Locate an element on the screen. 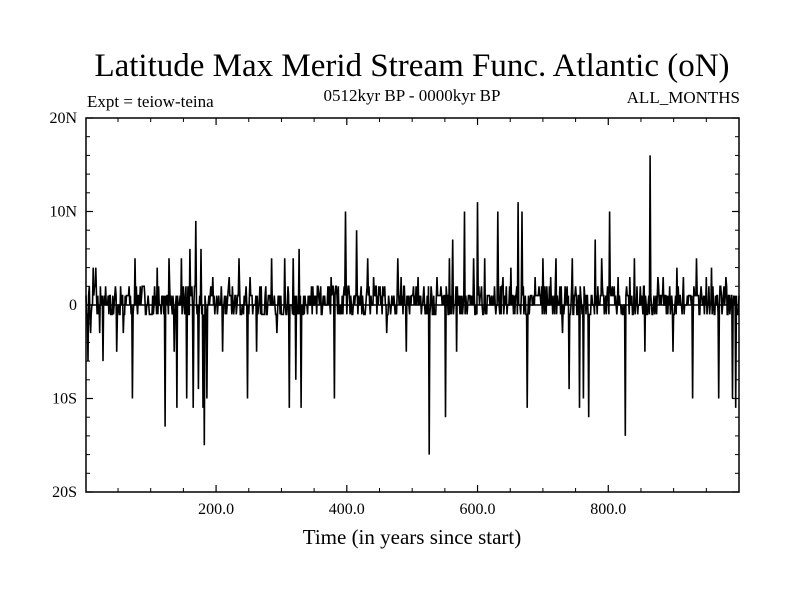  x-tick-label: 200.0 is located at coordinates (216, 509).